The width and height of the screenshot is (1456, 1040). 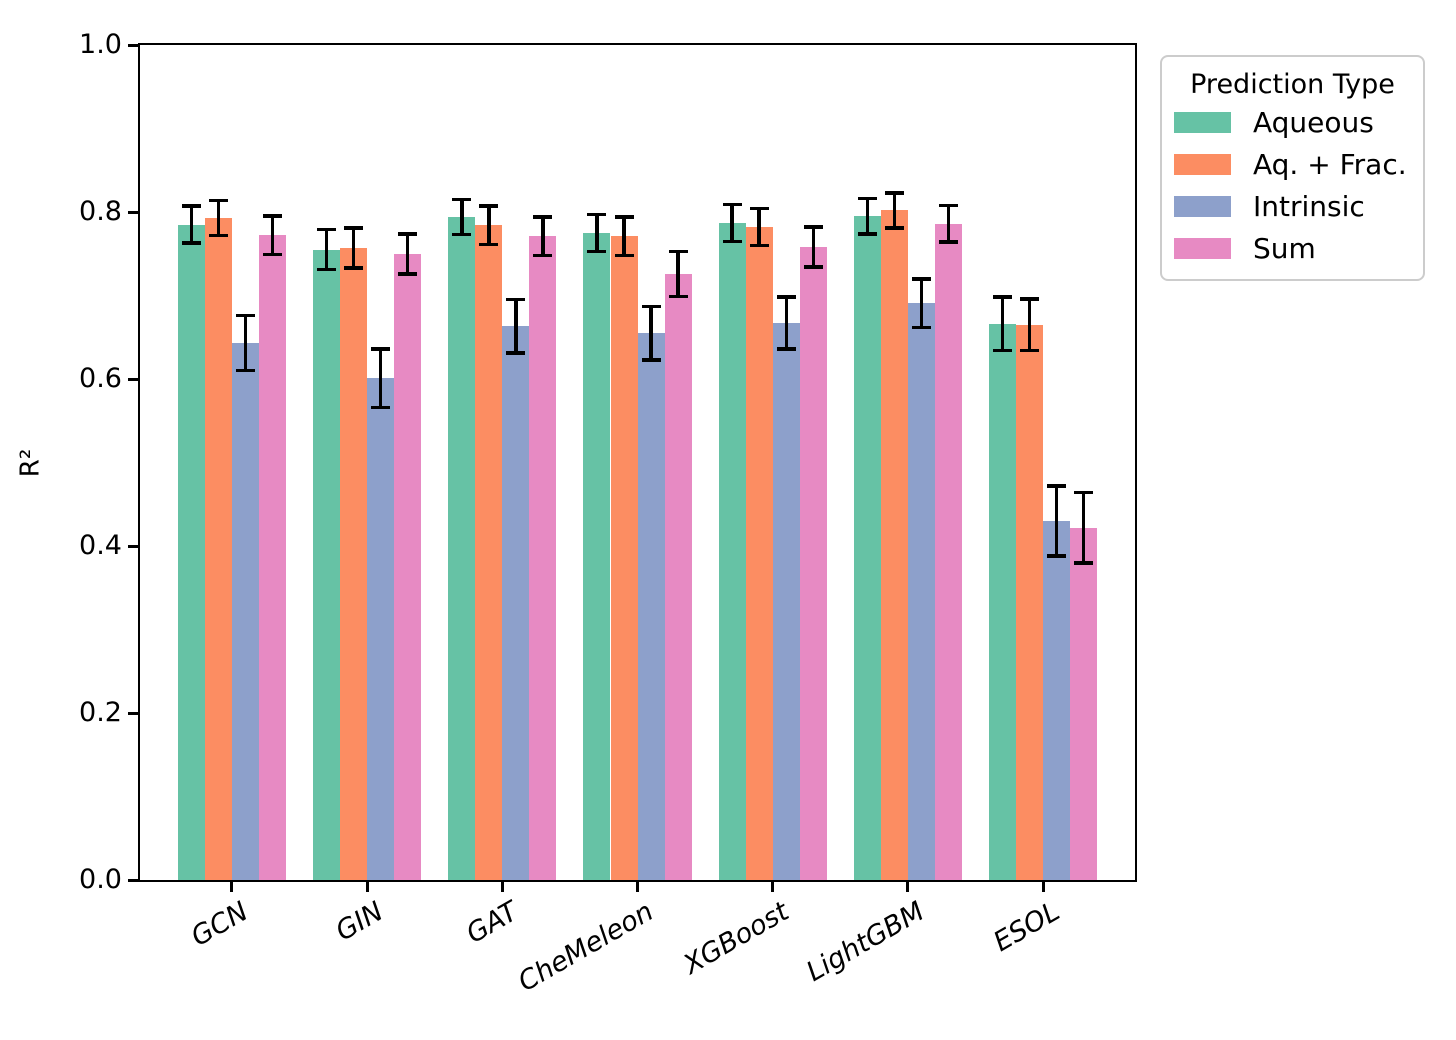 I want to click on legend-items: Aqueous Aq. + Frac. Intrinsic Sum, so click(x=1292, y=185).